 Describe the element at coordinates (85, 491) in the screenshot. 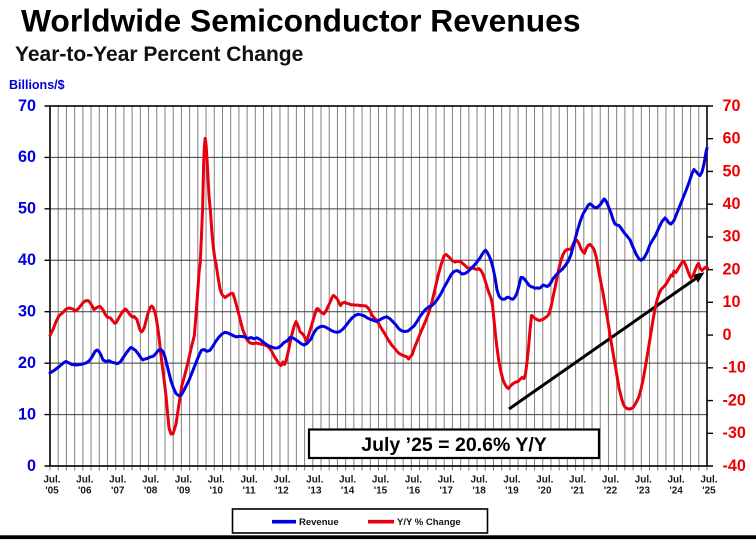

I see `svg-text: '06` at that location.